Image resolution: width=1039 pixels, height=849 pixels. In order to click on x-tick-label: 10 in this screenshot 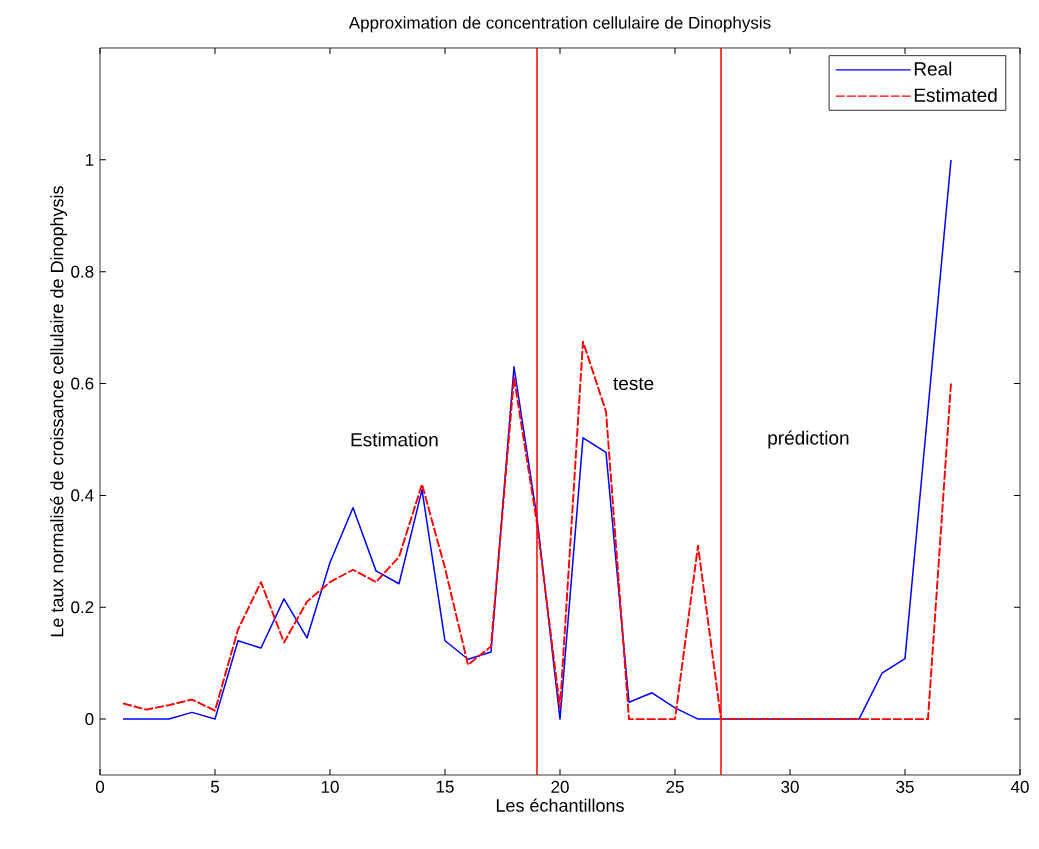, I will do `click(330, 786)`.